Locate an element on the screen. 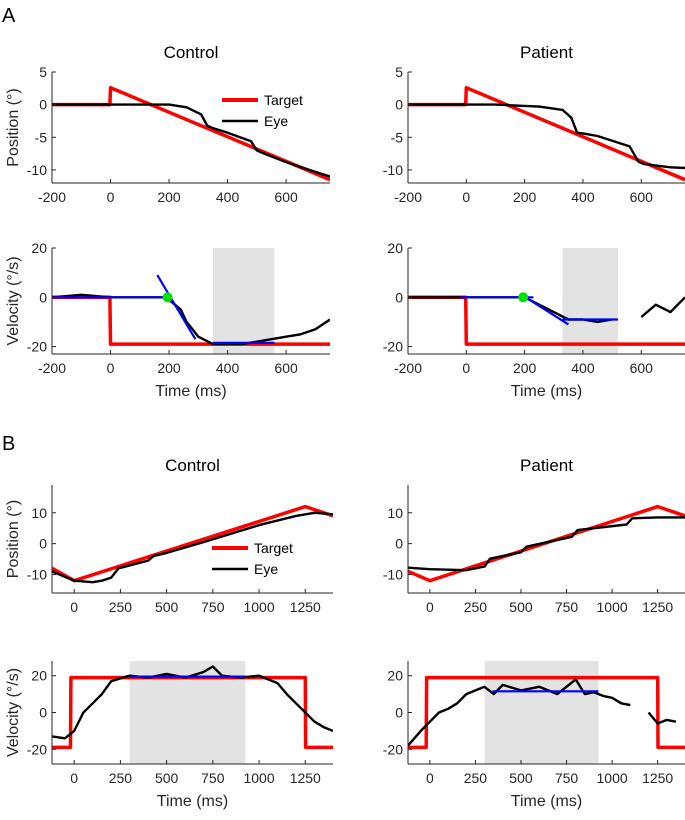 The width and height of the screenshot is (685, 820). panel-letter-a: A is located at coordinates (9, 16).